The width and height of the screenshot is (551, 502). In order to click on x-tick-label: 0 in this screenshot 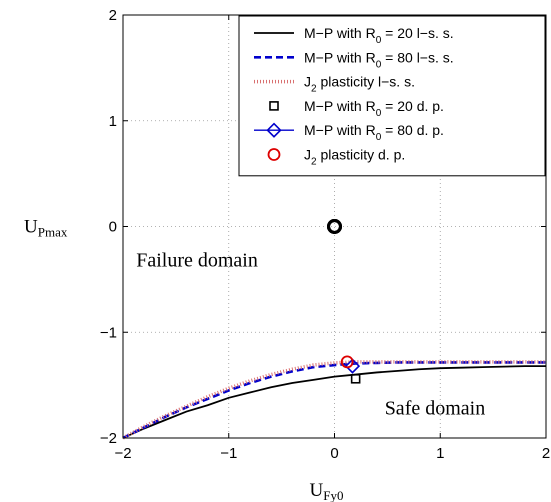, I will do `click(334, 453)`.